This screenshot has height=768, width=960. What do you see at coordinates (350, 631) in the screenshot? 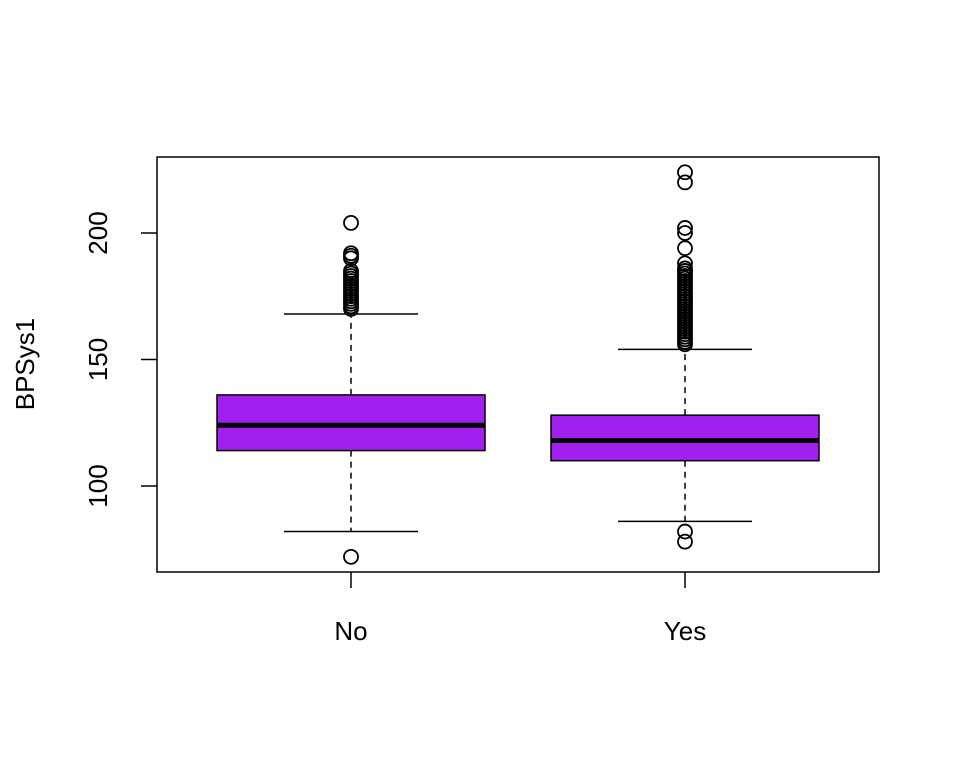
I see `x-tick-label: No` at bounding box center [350, 631].